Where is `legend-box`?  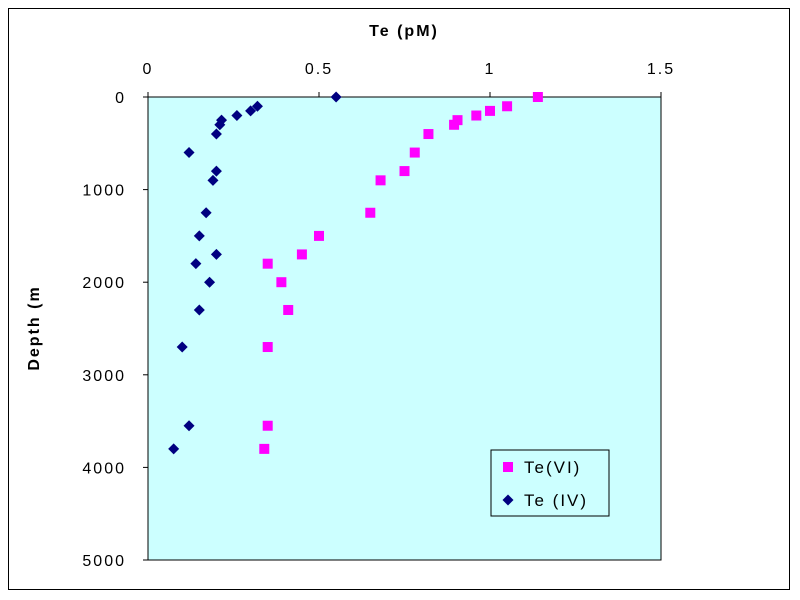
legend-box is located at coordinates (550, 483).